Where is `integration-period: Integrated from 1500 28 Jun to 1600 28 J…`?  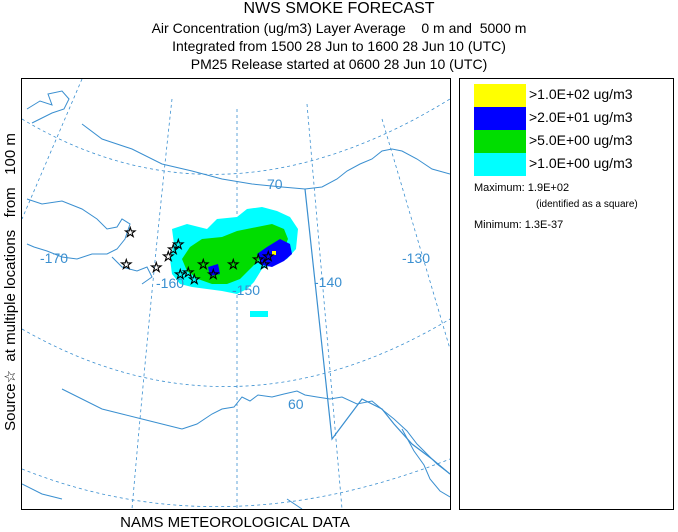
integration-period: Integrated from 1500 28 Jun to 1600 28 J… is located at coordinates (339, 46).